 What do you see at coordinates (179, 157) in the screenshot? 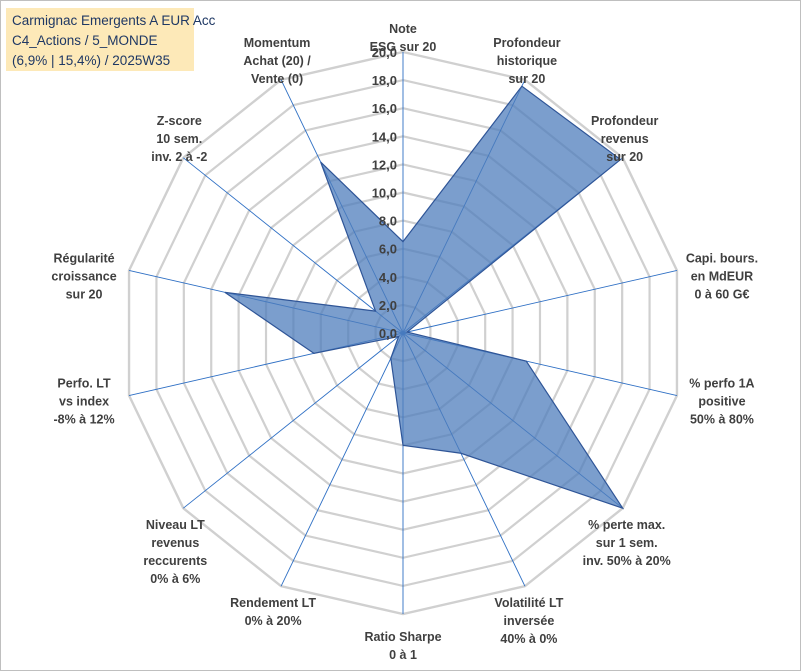
I see `axis-label-line: inv. 2 à -2` at bounding box center [179, 157].